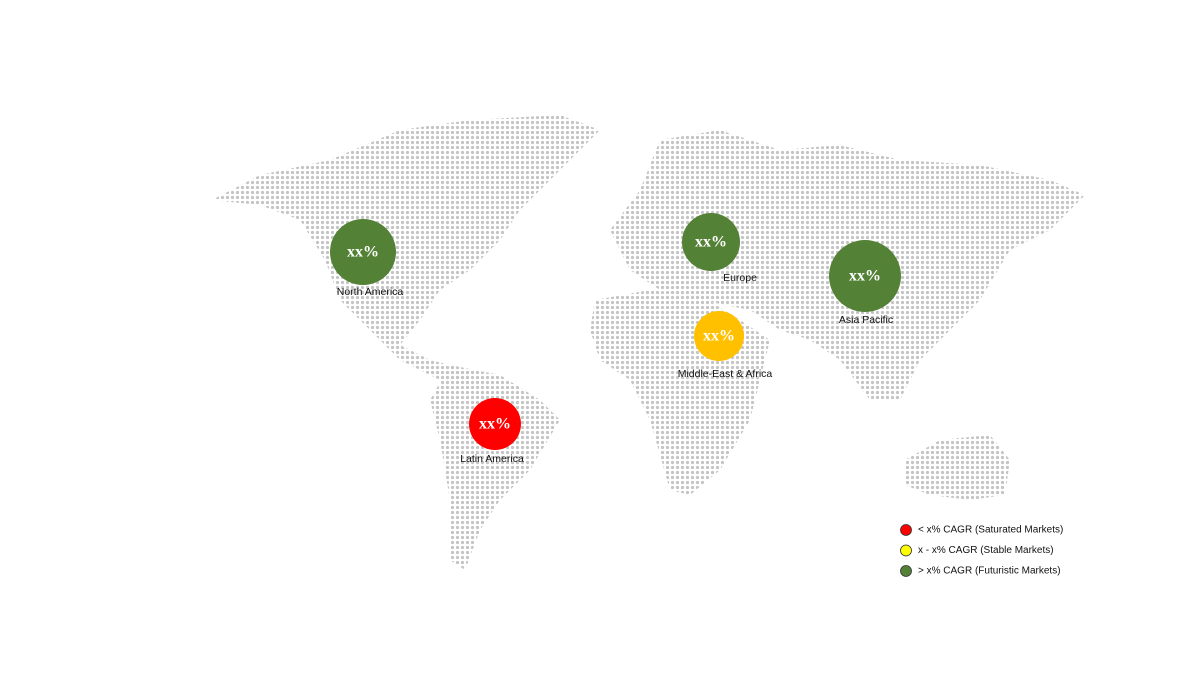  Describe the element at coordinates (986, 550) in the screenshot. I see `legend-label: x - x% CAGR (Stable Markets)` at that location.